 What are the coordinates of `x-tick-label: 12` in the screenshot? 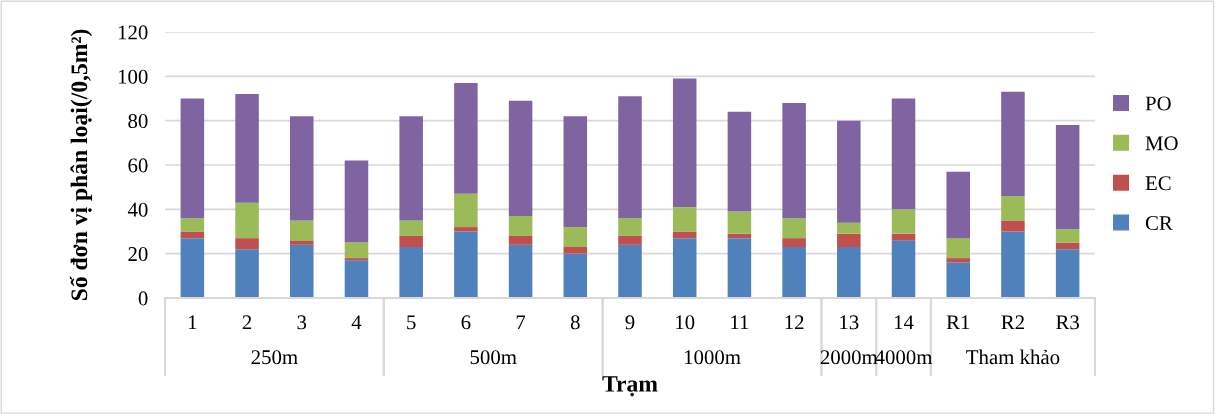 It's located at (794, 322).